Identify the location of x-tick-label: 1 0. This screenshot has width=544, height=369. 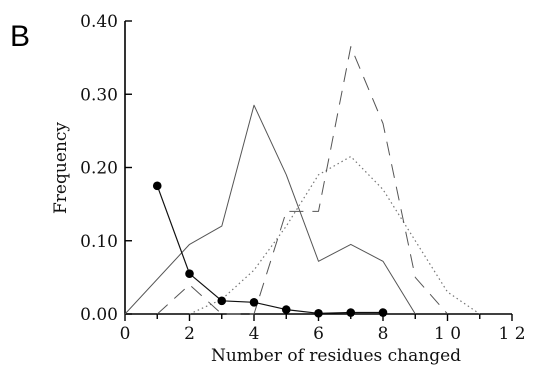
(447, 334).